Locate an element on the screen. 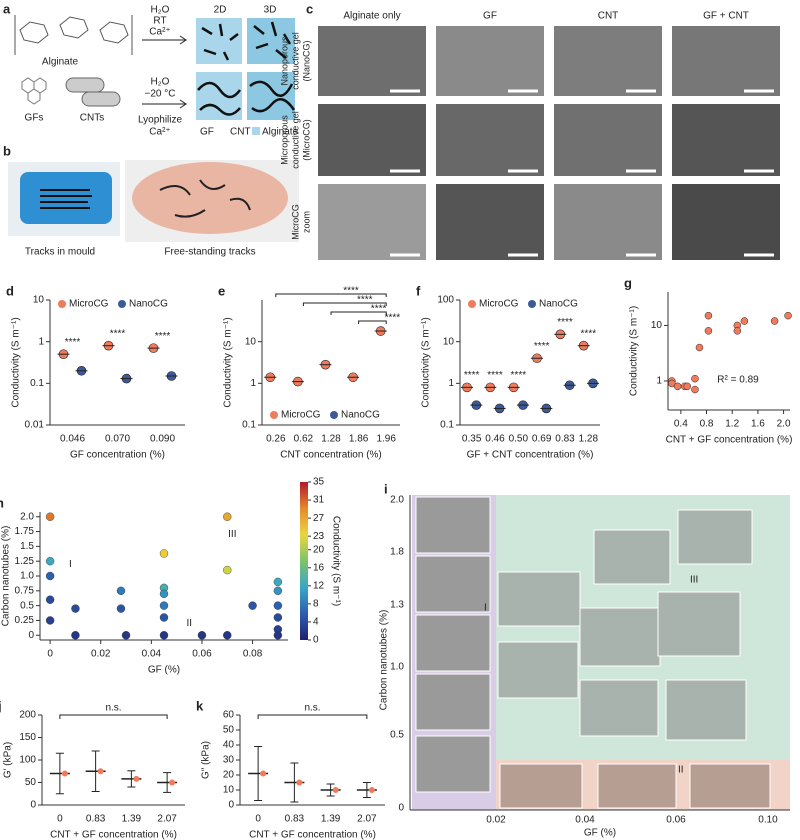 Image resolution: width=800 pixels, height=840 pixels. x-tick-label: 0.83 is located at coordinates (565, 439).